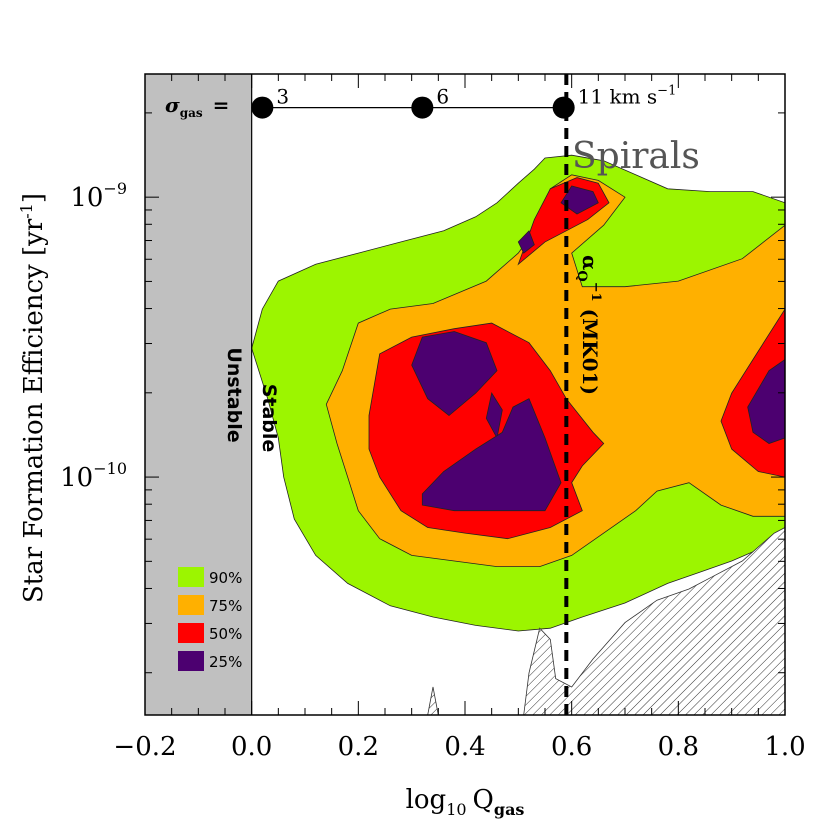 Image resolution: width=830 pixels, height=830 pixels. Describe the element at coordinates (666, 91) in the screenshot. I see `sigma-gas-unit-exp: −1` at that location.